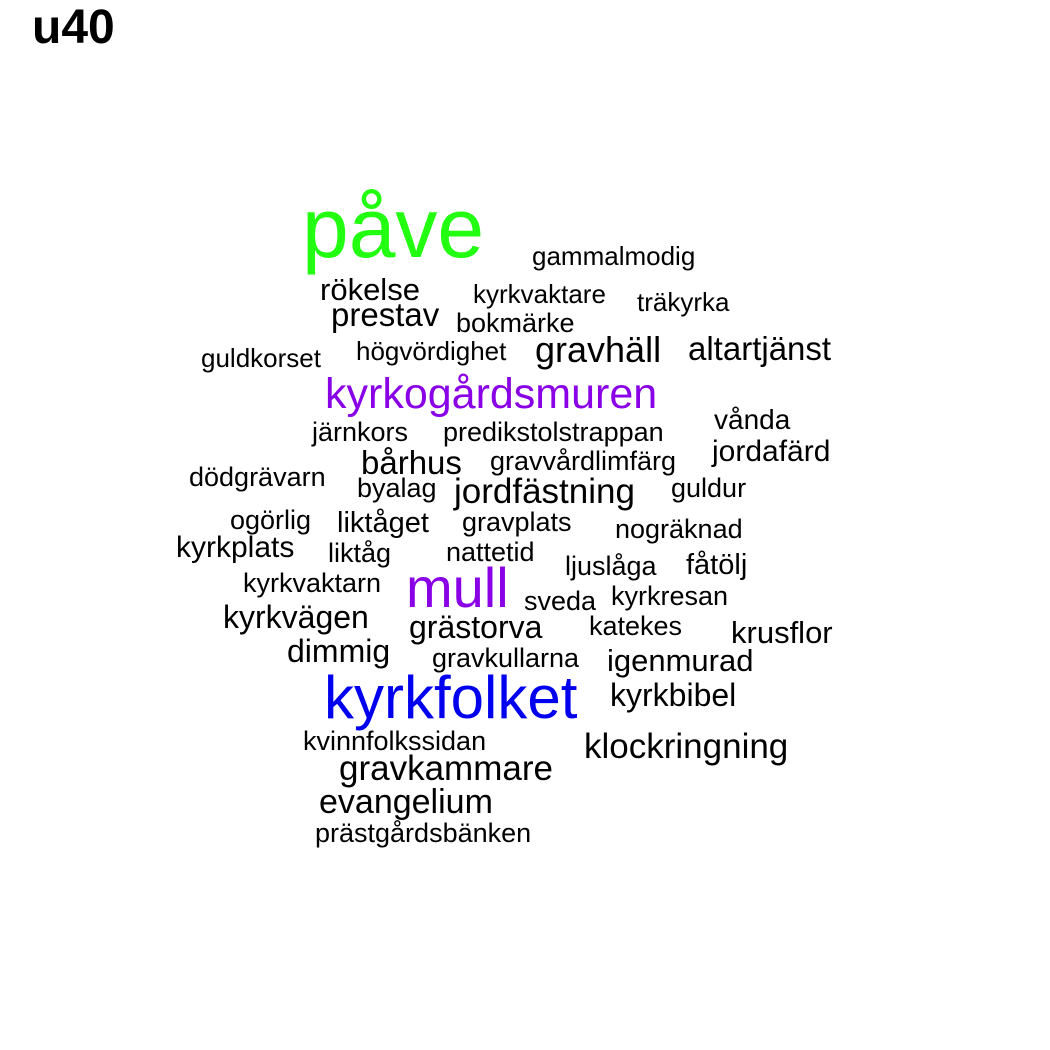 The width and height of the screenshot is (1050, 1050). Describe the element at coordinates (490, 552) in the screenshot. I see `word-nattetid: nattetid` at that location.